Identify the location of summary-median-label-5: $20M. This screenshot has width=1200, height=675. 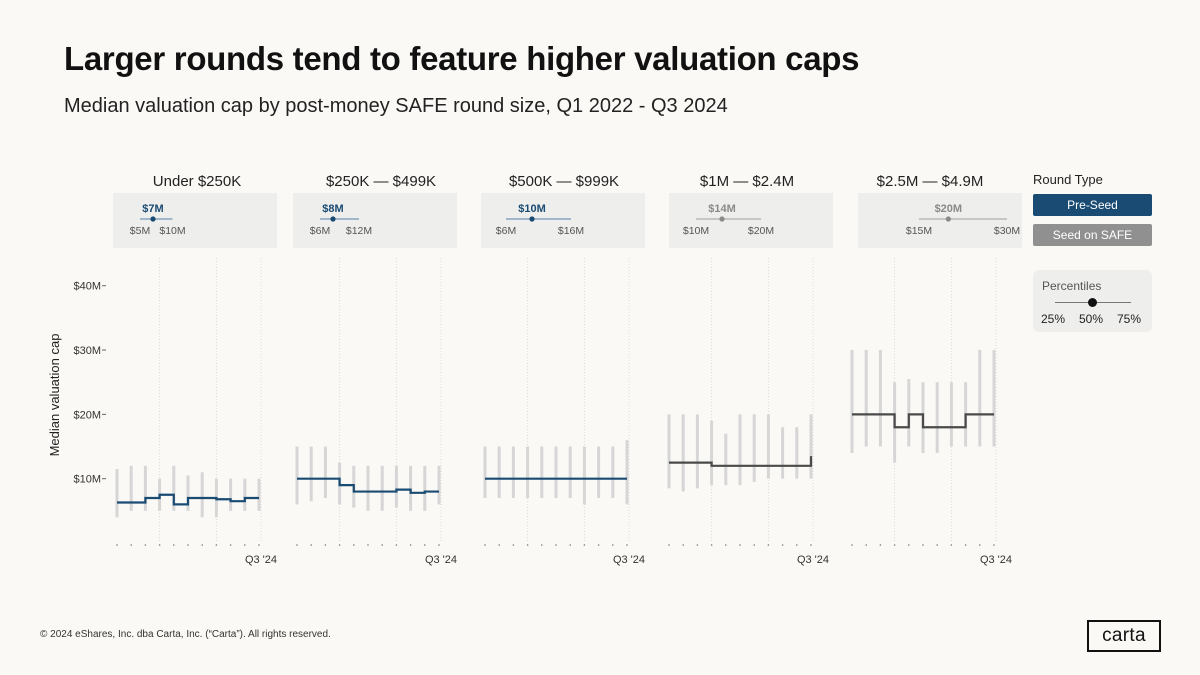
(949, 209).